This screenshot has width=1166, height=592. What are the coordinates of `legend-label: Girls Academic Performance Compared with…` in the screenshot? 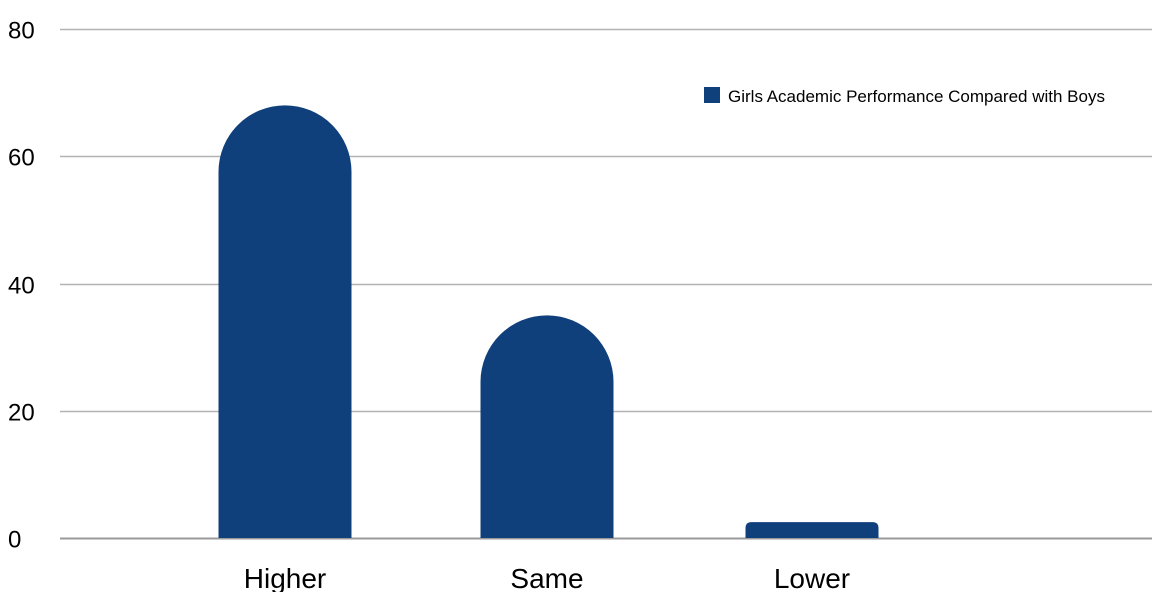 It's located at (916, 96).